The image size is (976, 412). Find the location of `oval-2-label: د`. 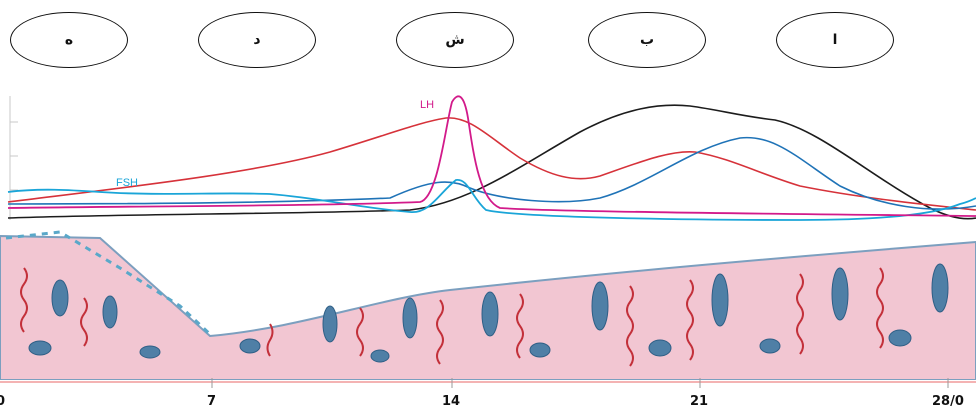

oval-2-label: د is located at coordinates (257, 40).